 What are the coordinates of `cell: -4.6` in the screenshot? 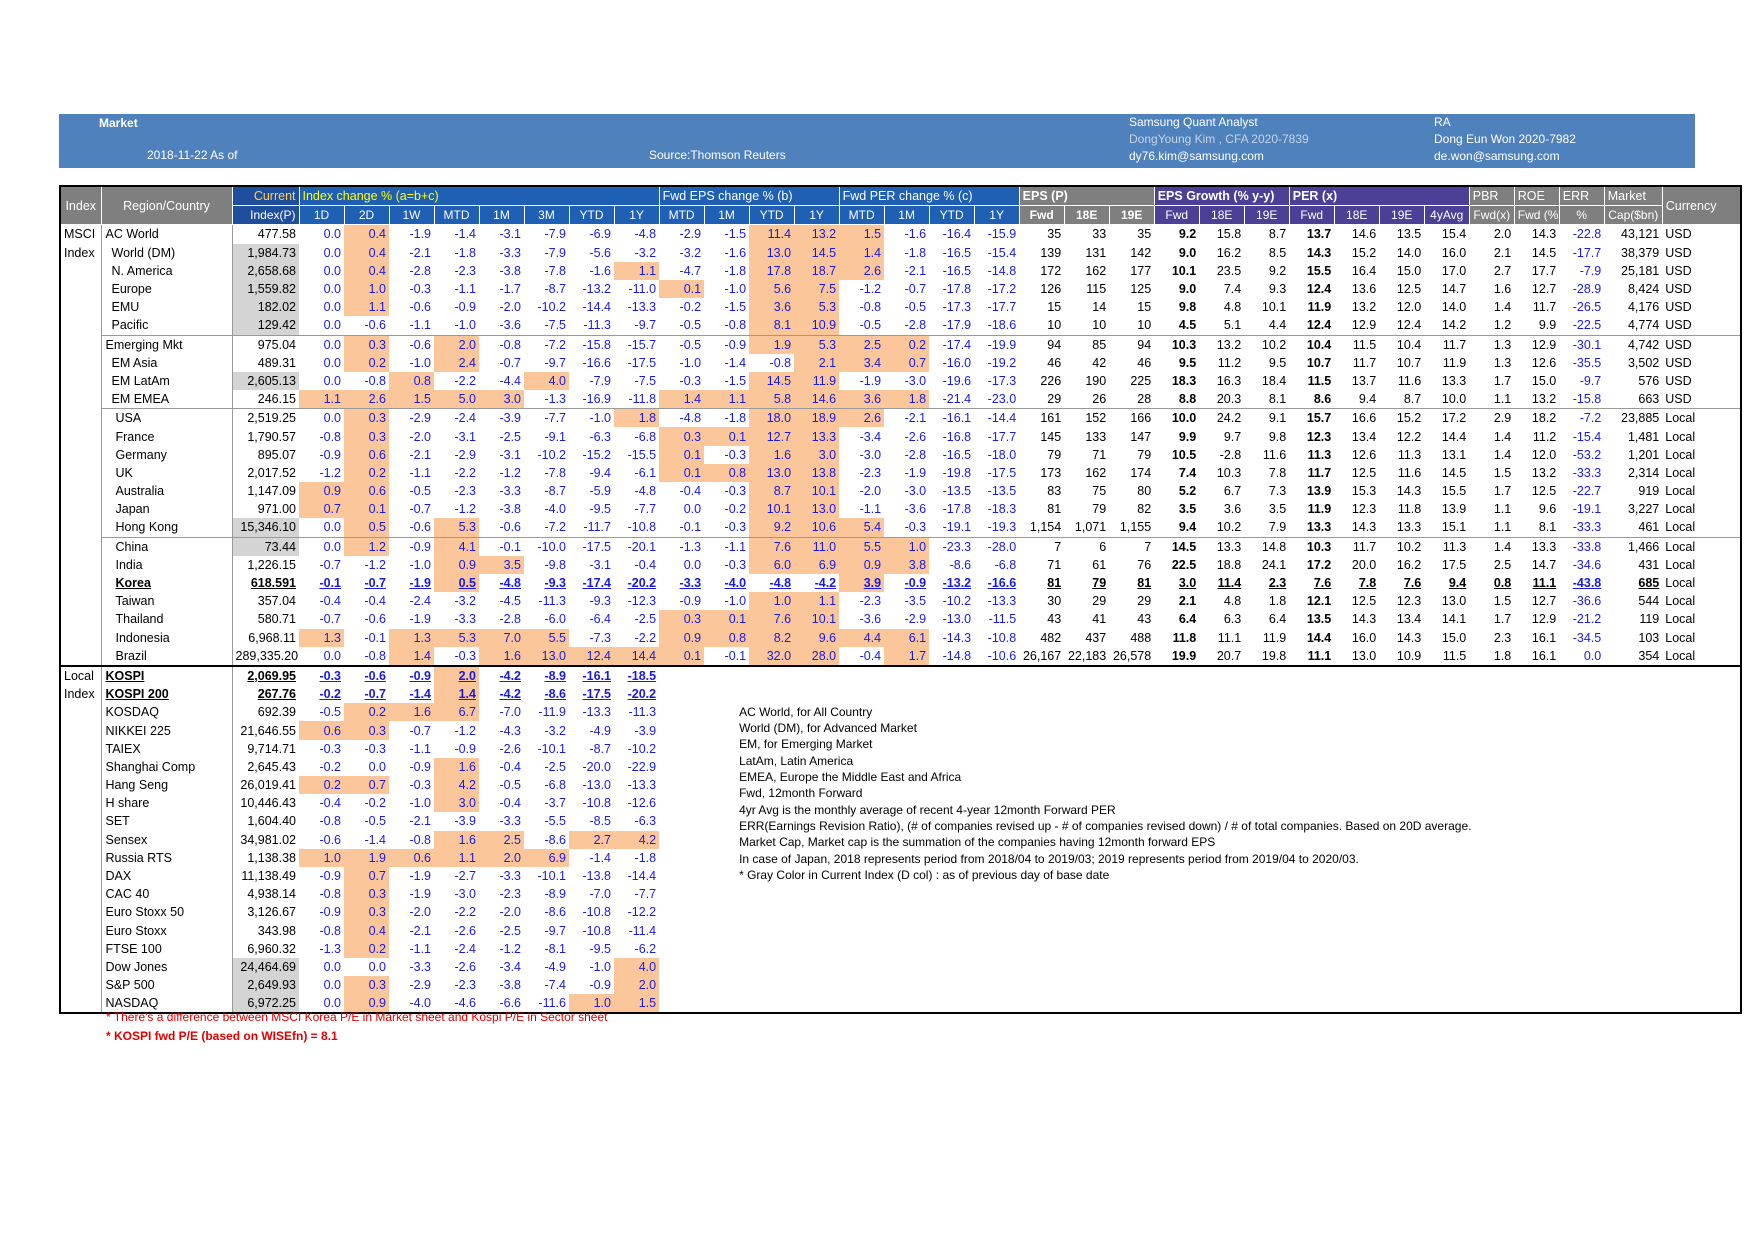 It's located at (465, 1003).